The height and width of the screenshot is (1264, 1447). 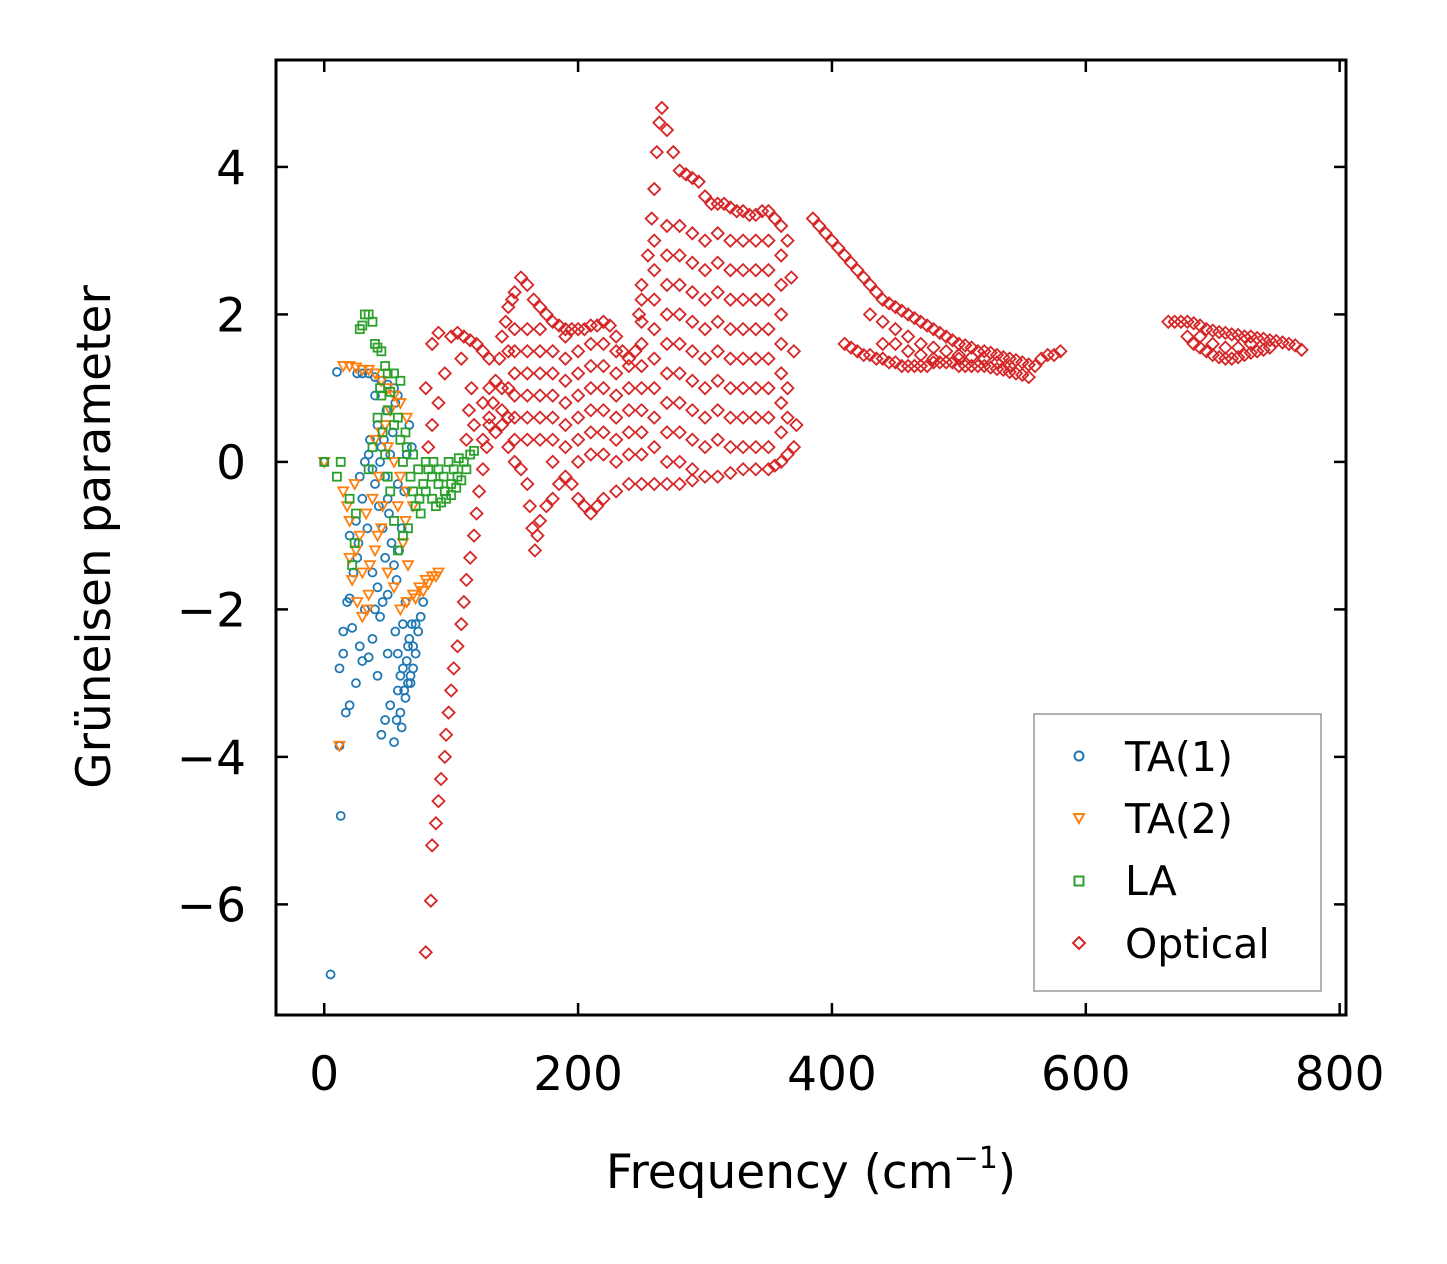 I want to click on x-tick-label: 400, so click(x=832, y=1074).